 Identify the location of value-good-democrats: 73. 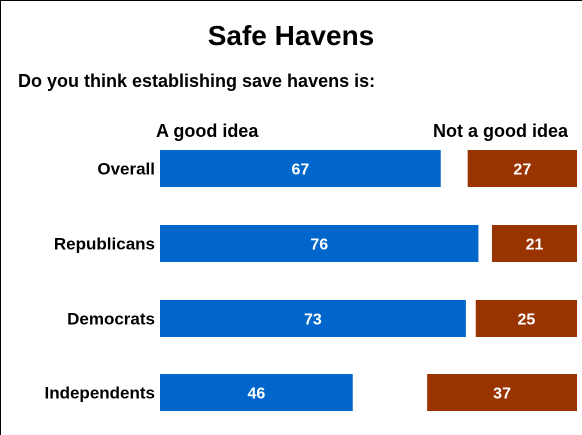
(313, 320).